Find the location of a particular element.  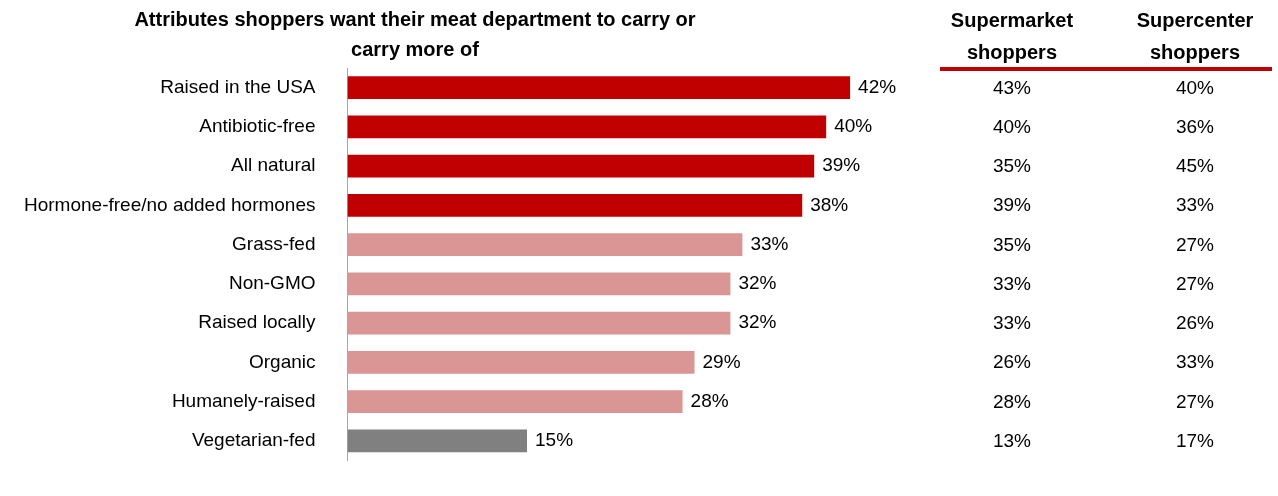

data-label: 45% is located at coordinates (1195, 166).